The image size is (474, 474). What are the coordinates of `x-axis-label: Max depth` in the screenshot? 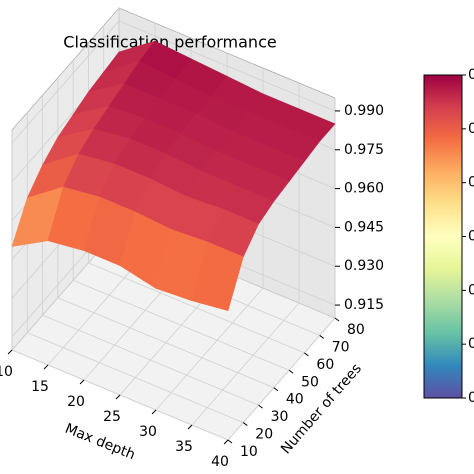 It's located at (100, 442).